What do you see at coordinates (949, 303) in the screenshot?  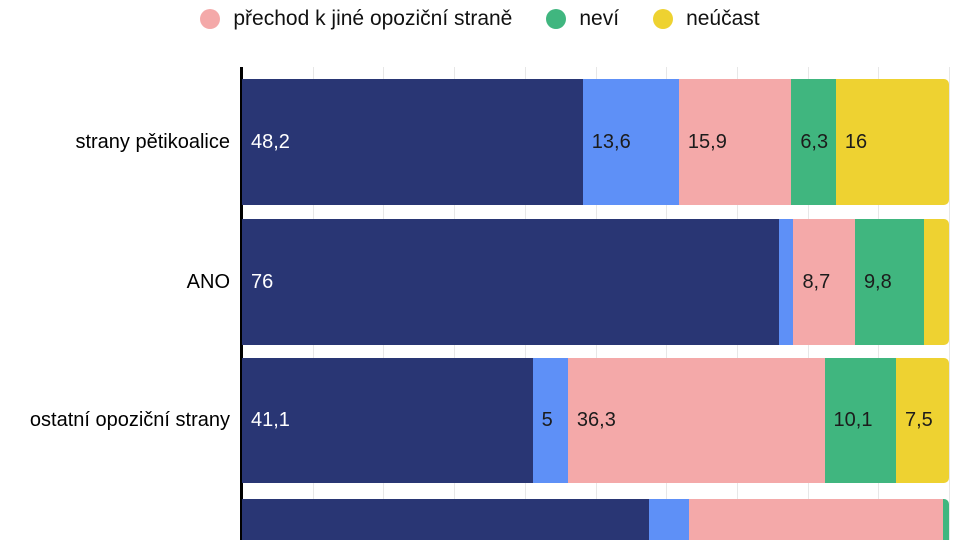 I see `gridline` at bounding box center [949, 303].